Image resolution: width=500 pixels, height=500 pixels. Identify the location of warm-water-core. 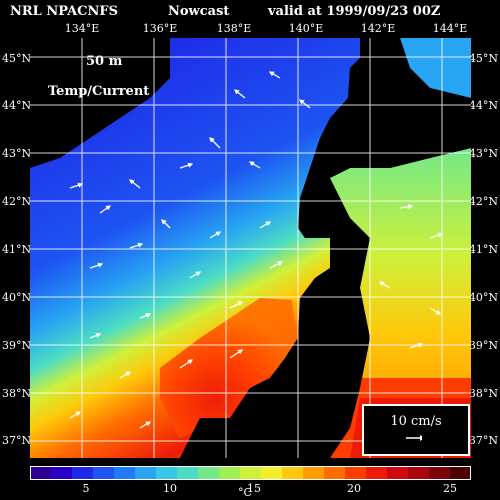
(228, 368).